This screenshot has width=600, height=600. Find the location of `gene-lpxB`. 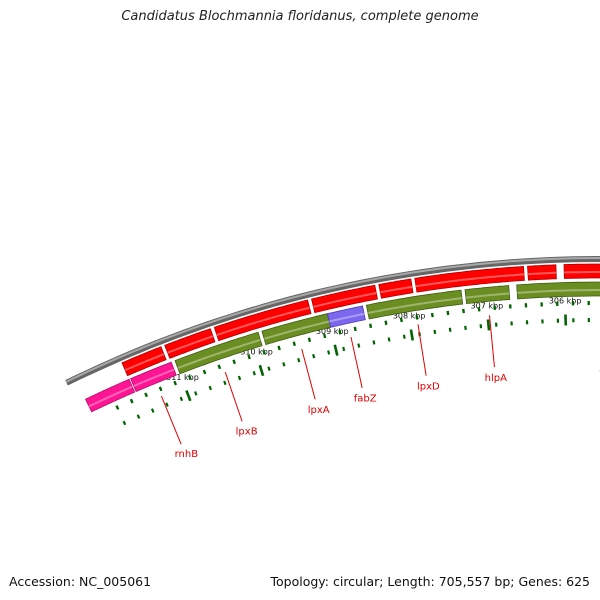

gene-lpxB is located at coordinates (218, 353).